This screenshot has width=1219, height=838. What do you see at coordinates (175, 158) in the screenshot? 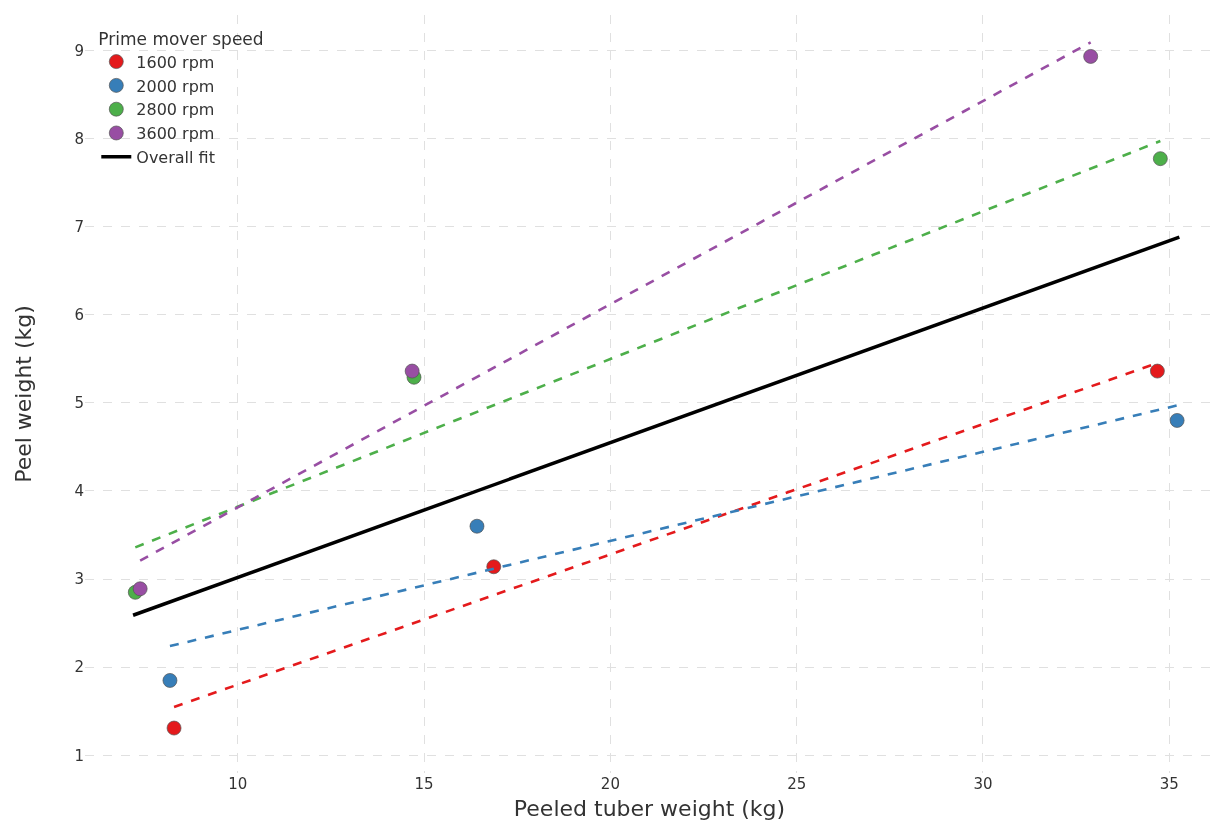
I see `legend-label: Overall fit` at bounding box center [175, 158].